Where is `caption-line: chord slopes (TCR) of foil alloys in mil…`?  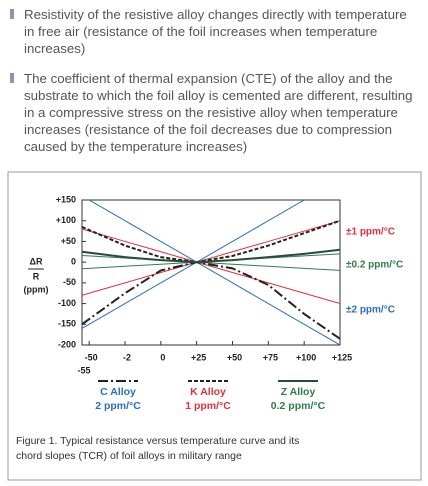
caption-line: chord slopes (TCR) of foil alloys in mil… is located at coordinates (129, 456).